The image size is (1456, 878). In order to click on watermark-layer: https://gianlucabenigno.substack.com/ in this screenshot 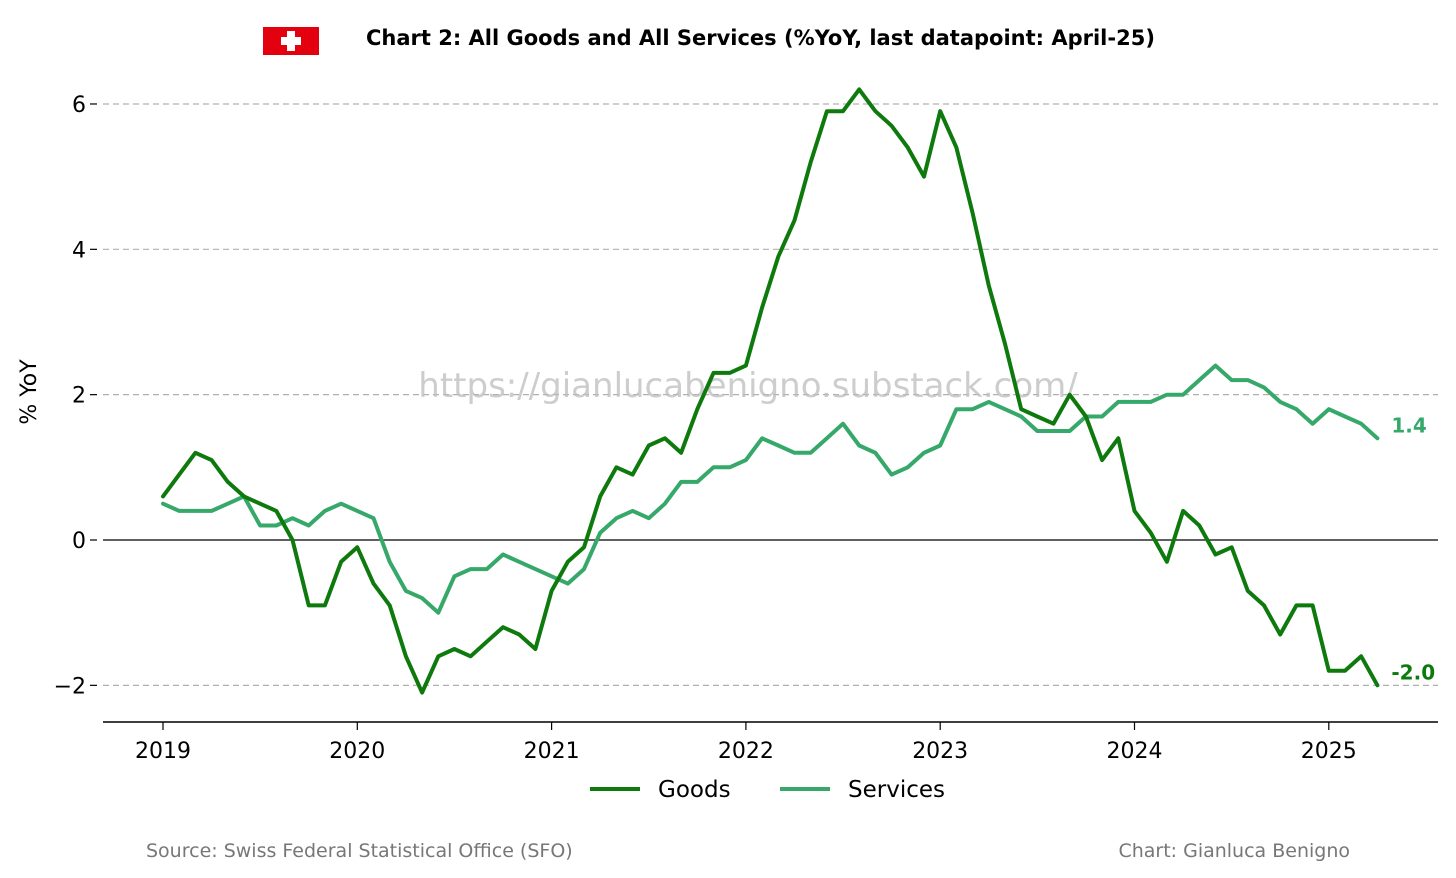, I will do `click(748, 386)`.